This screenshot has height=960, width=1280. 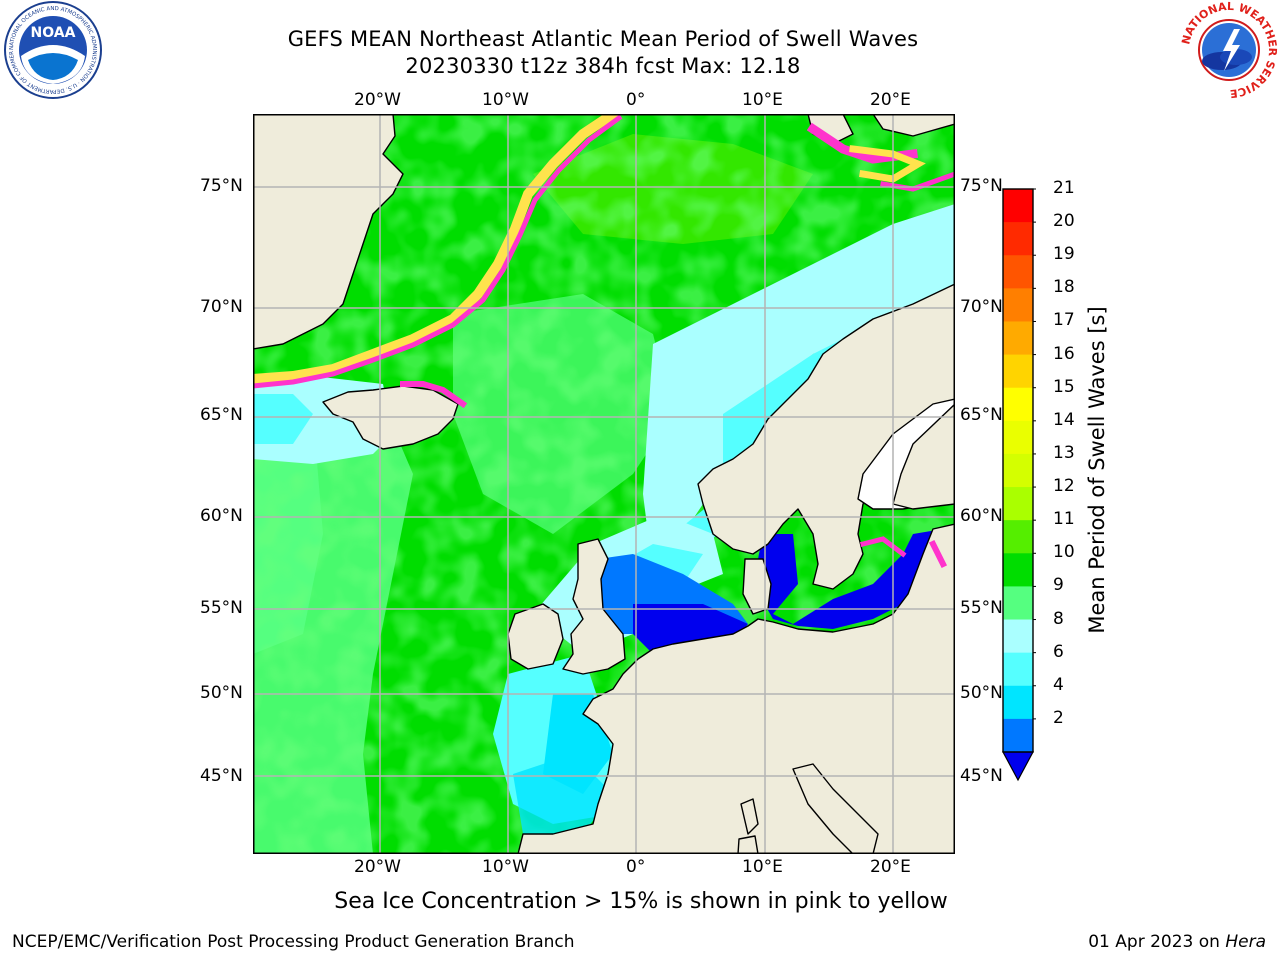 I want to click on lat-label-right: 65°N, so click(x=981, y=415).